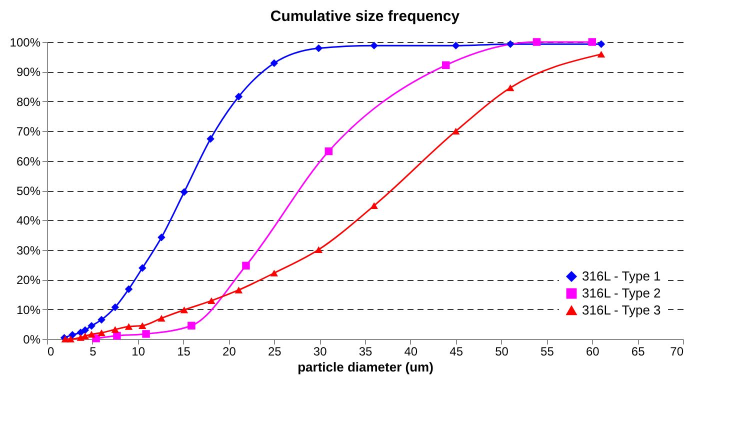  Describe the element at coordinates (621, 276) in the screenshot. I see `legend-label: 316L - Type 1` at that location.